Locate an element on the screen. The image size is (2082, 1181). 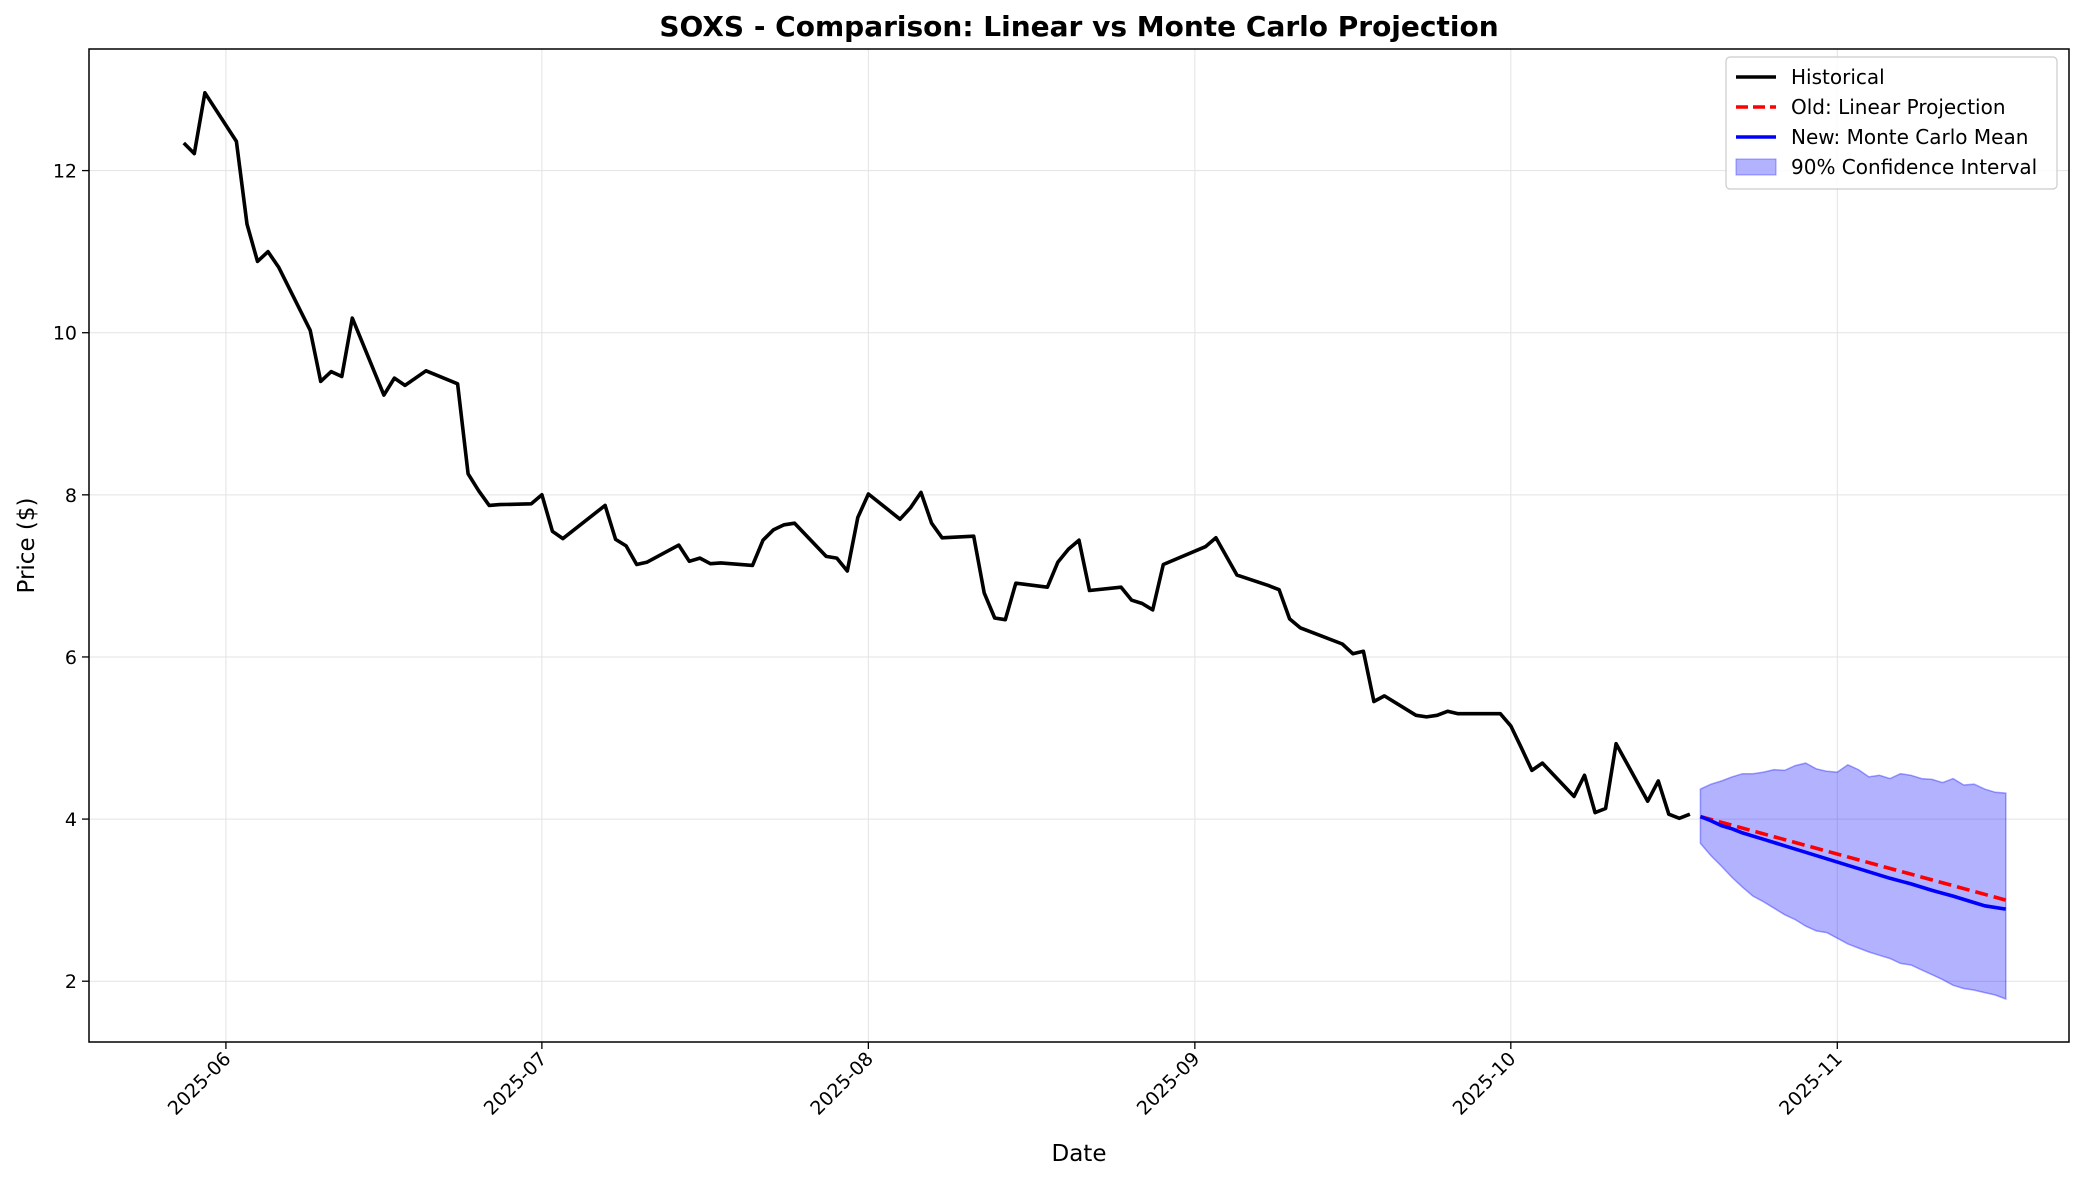
linear-projection-line is located at coordinates (1853, 858).